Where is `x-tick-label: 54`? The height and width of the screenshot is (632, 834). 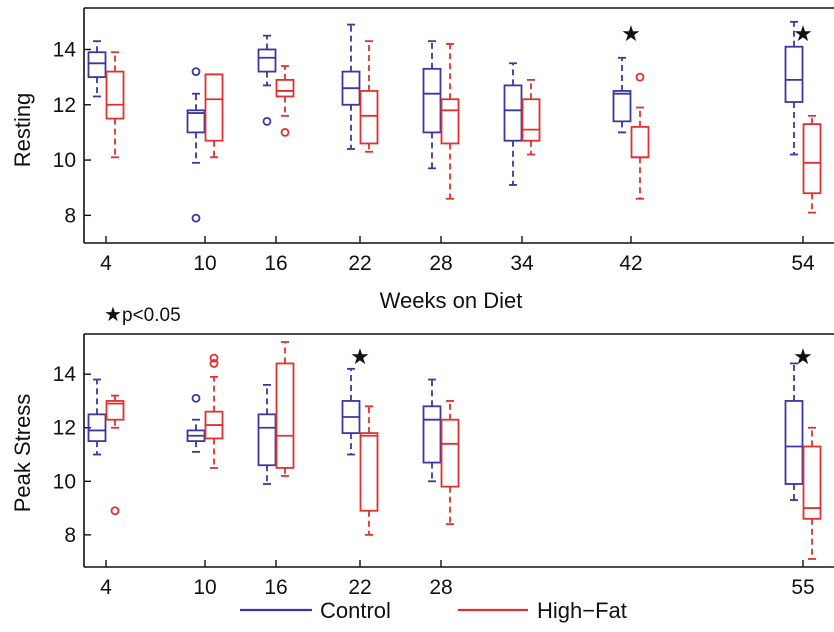
x-tick-label: 54 is located at coordinates (803, 263).